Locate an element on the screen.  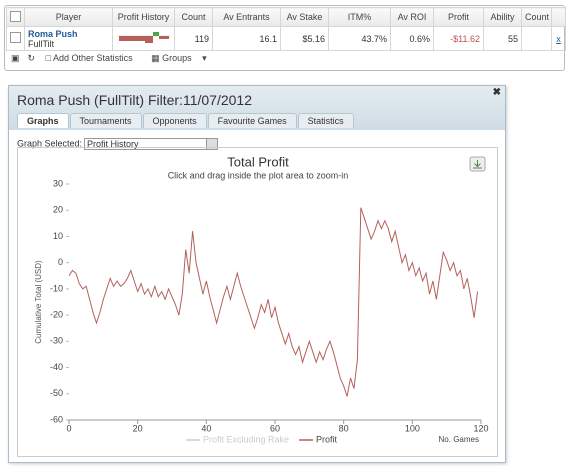
groups: ▦ Groups ▾ is located at coordinates (179, 58).